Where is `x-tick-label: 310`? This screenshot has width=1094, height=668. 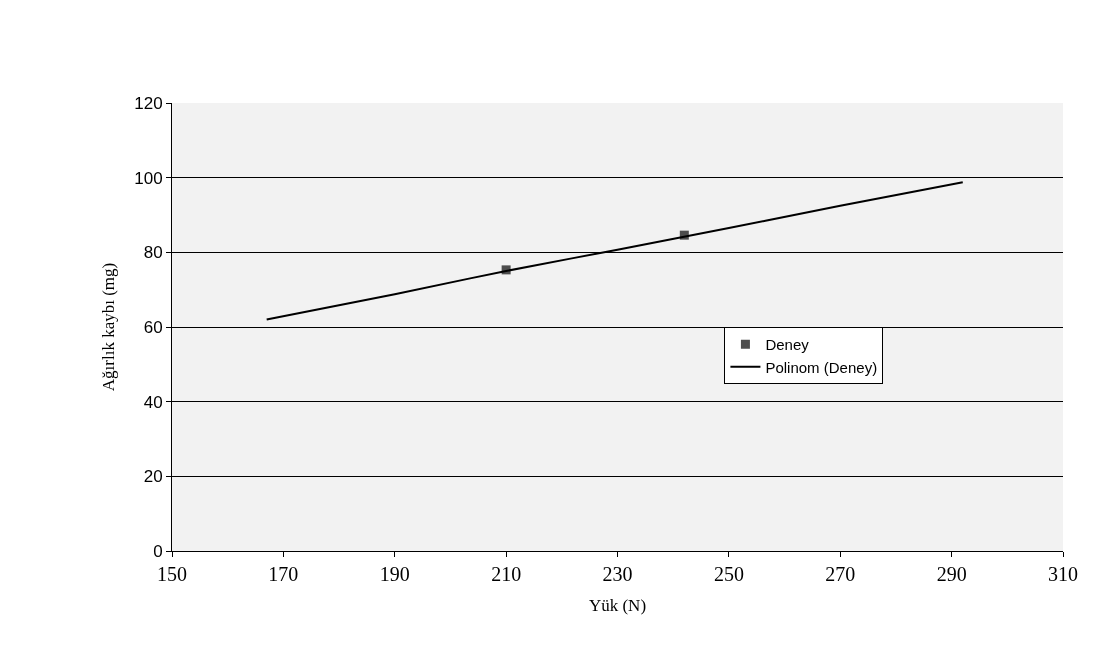
x-tick-label: 310 is located at coordinates (1063, 574).